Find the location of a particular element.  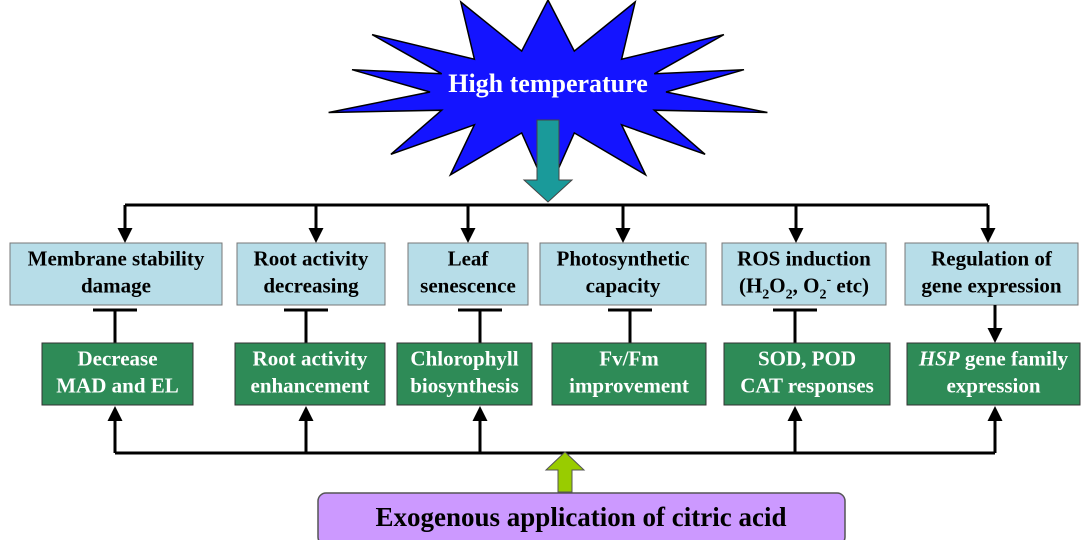

node-label: damage is located at coordinates (116, 285).